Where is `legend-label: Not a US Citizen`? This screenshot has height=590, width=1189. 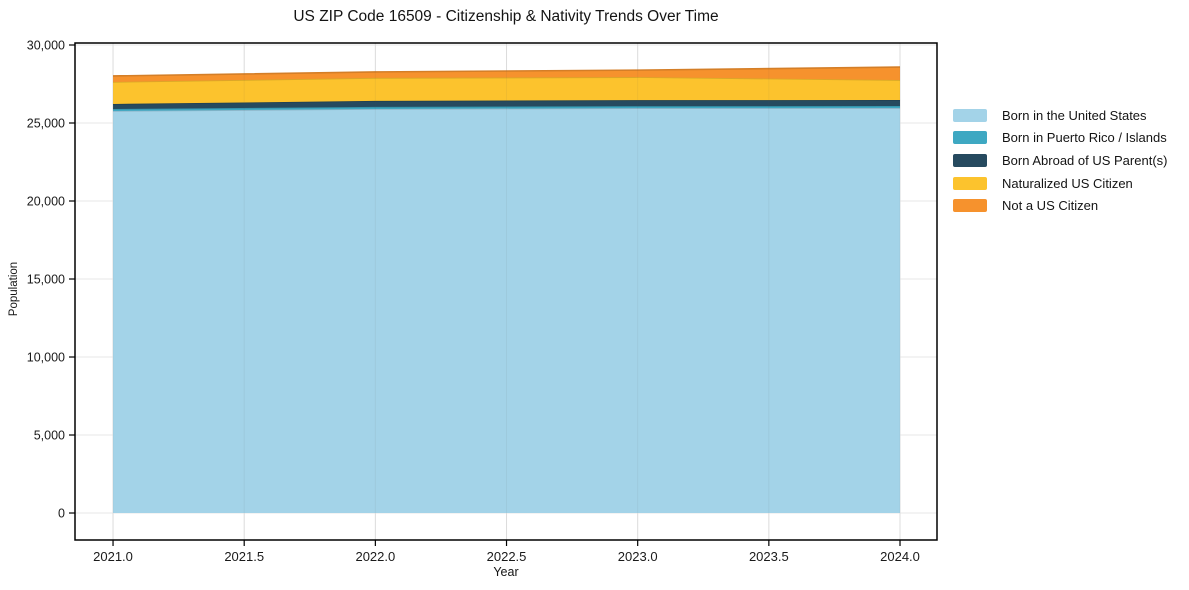 legend-label: Not a US Citizen is located at coordinates (1050, 206).